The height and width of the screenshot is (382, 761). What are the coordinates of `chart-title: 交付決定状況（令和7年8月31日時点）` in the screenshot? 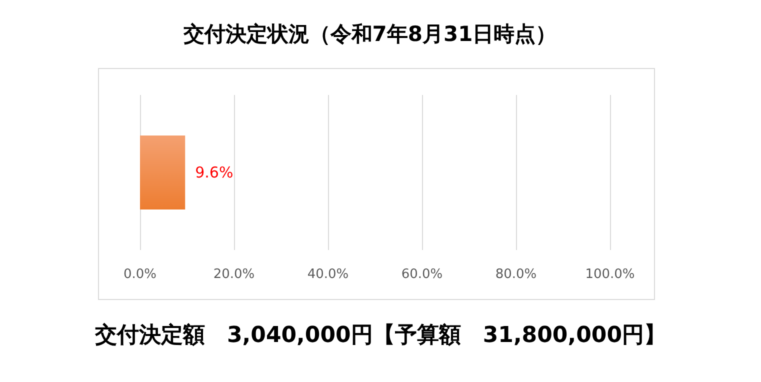 It's located at (370, 34).